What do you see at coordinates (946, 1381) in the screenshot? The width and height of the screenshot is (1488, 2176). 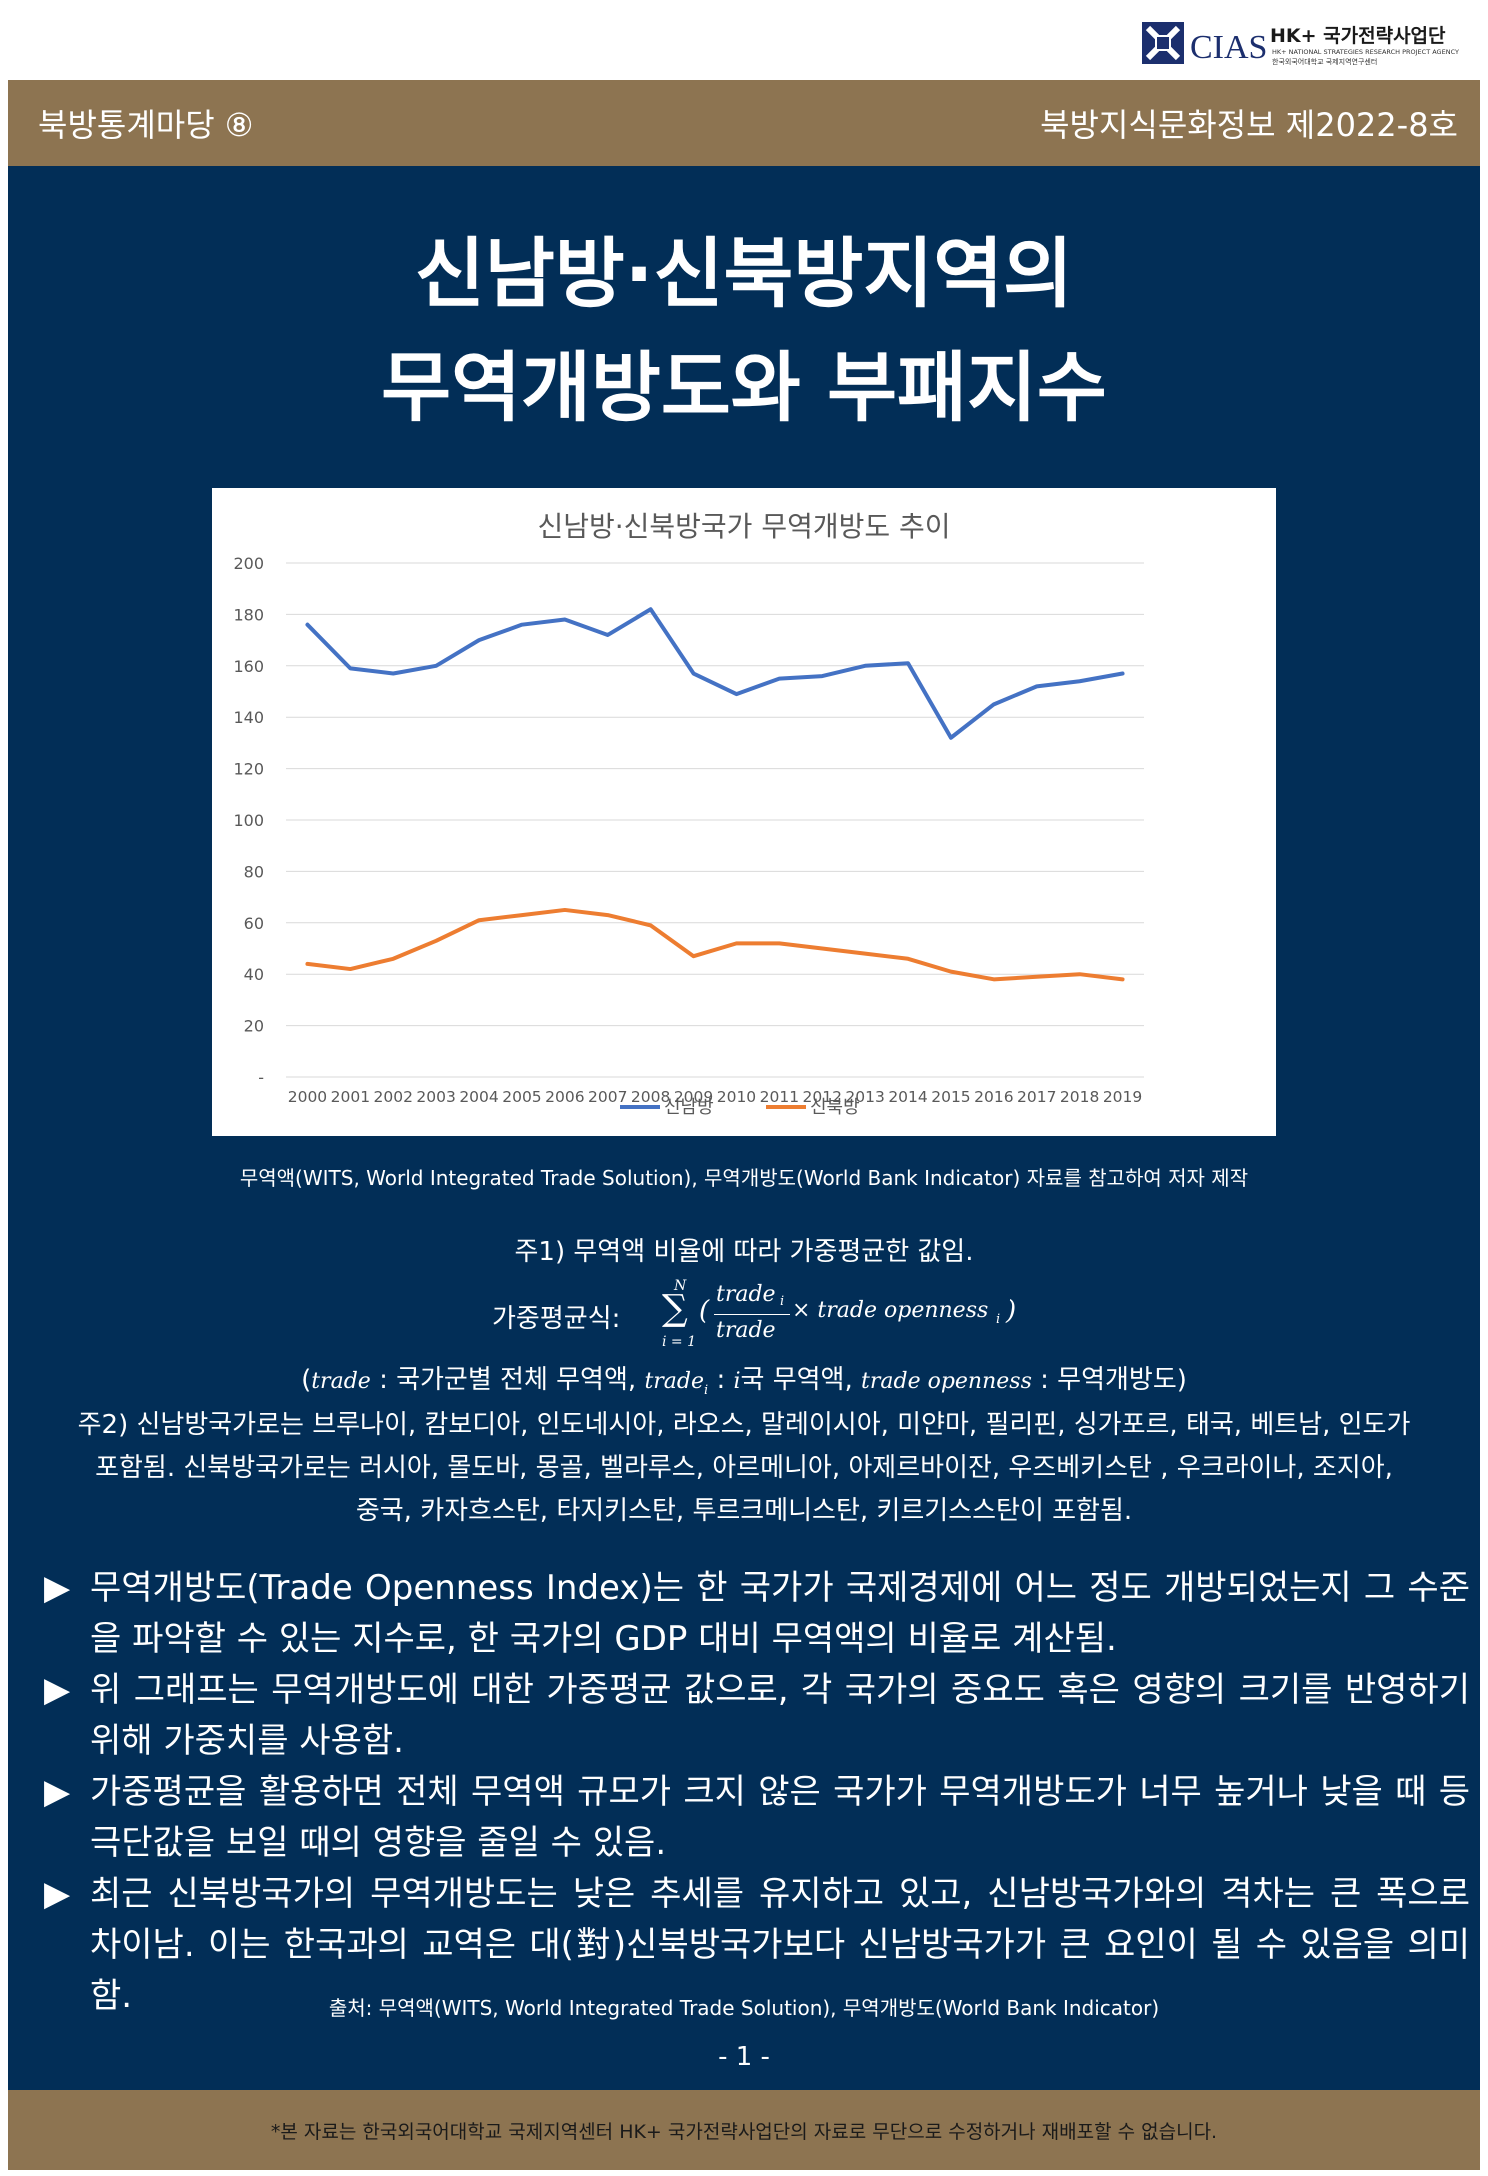 I see `def-var-trade-openness: trade openness` at bounding box center [946, 1381].